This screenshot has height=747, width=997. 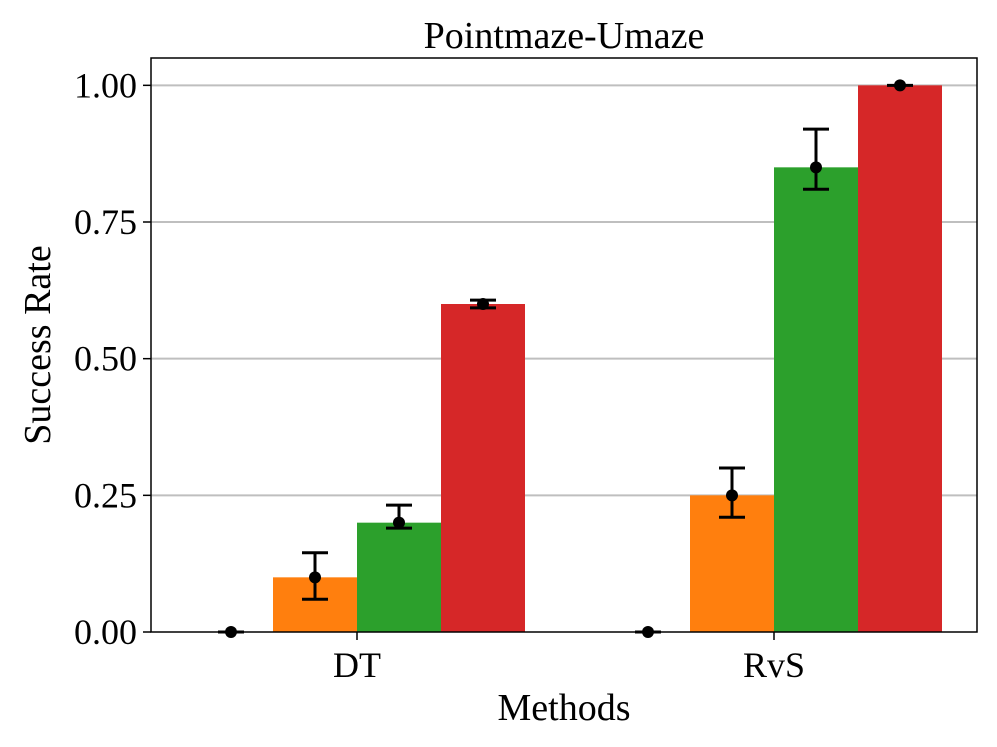 What do you see at coordinates (38, 344) in the screenshot?
I see `y-axis-label: Success Rate` at bounding box center [38, 344].